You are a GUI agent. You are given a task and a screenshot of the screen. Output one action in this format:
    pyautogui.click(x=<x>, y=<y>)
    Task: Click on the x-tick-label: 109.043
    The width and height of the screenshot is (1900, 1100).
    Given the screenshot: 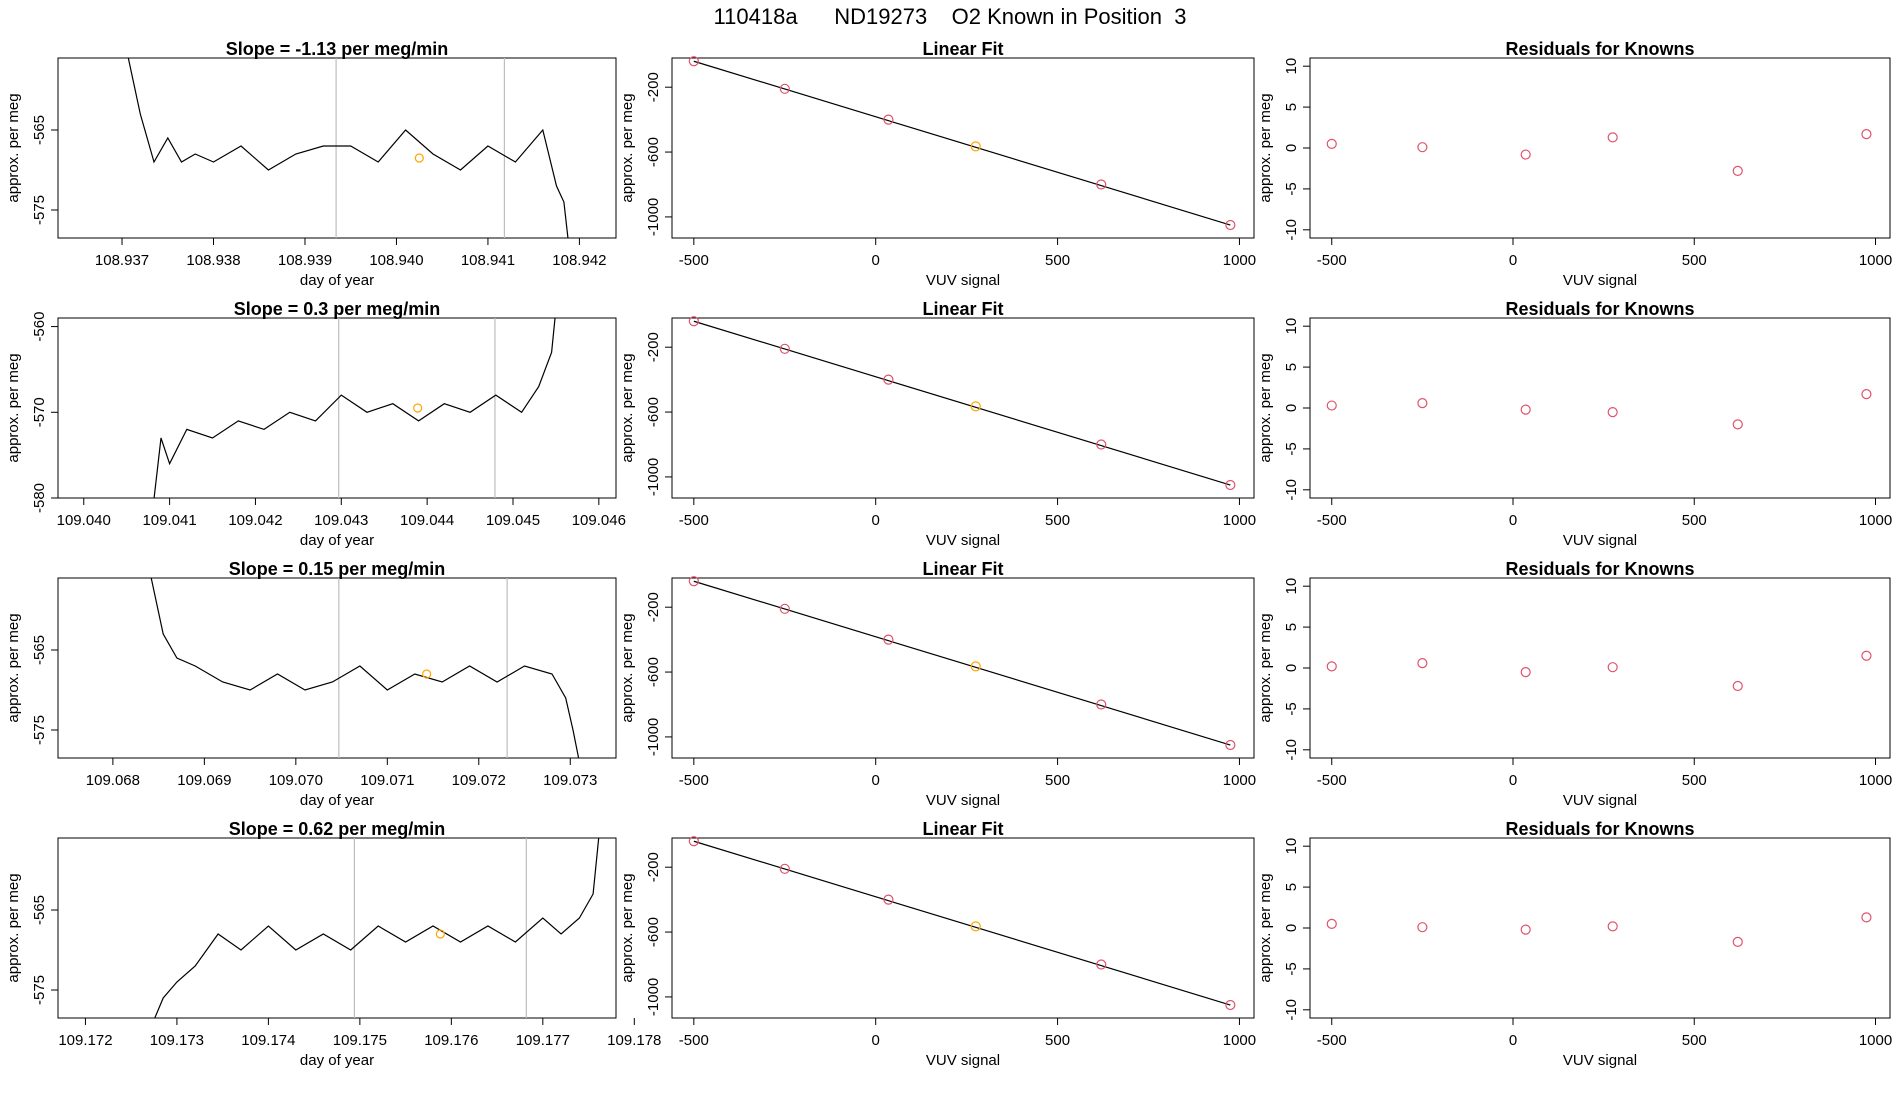 What is the action you would take?
    pyautogui.click(x=341, y=520)
    